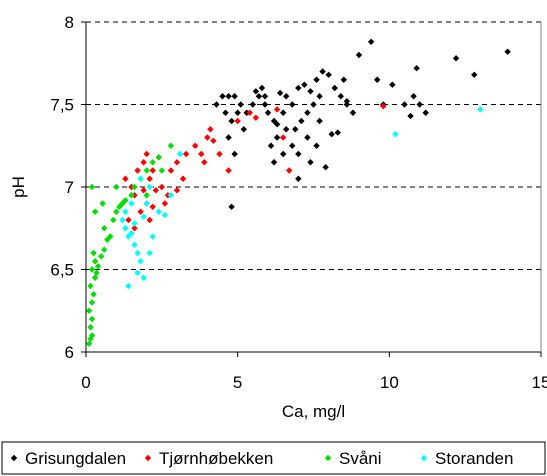 This screenshot has width=547, height=476. What do you see at coordinates (360, 458) in the screenshot?
I see `legend-label-2: Svåni` at bounding box center [360, 458].